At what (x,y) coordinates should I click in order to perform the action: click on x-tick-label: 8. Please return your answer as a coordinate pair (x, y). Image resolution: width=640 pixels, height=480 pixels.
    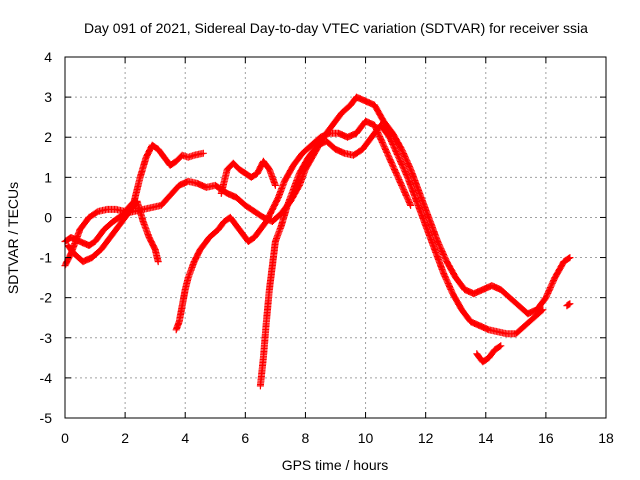
    Looking at the image, I should click on (306, 438).